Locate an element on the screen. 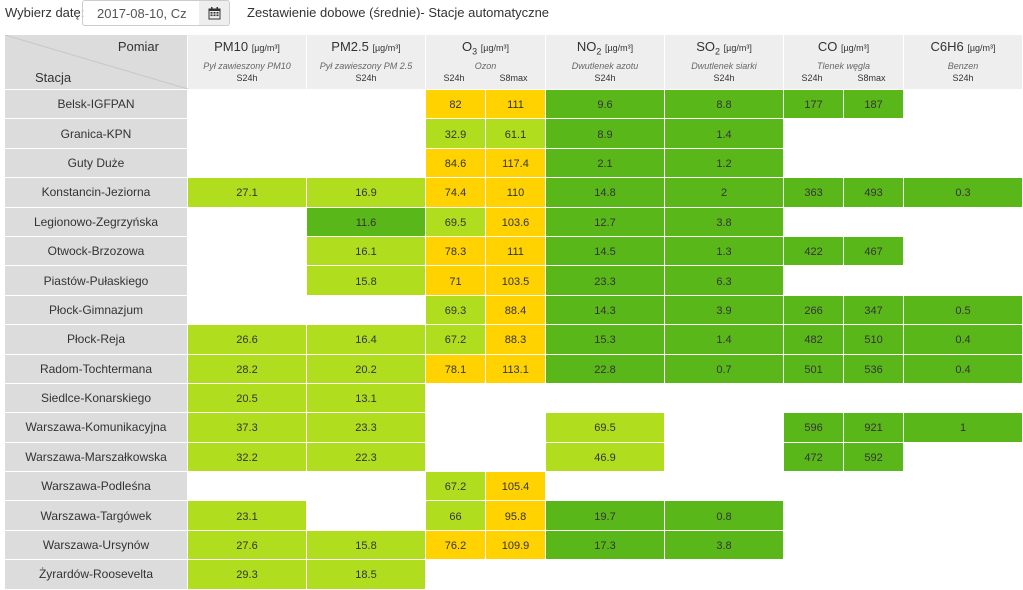 Image resolution: width=1023 pixels, height=590 pixels. pollutant-description: Pył zawieszony PM 2.5 is located at coordinates (366, 65).